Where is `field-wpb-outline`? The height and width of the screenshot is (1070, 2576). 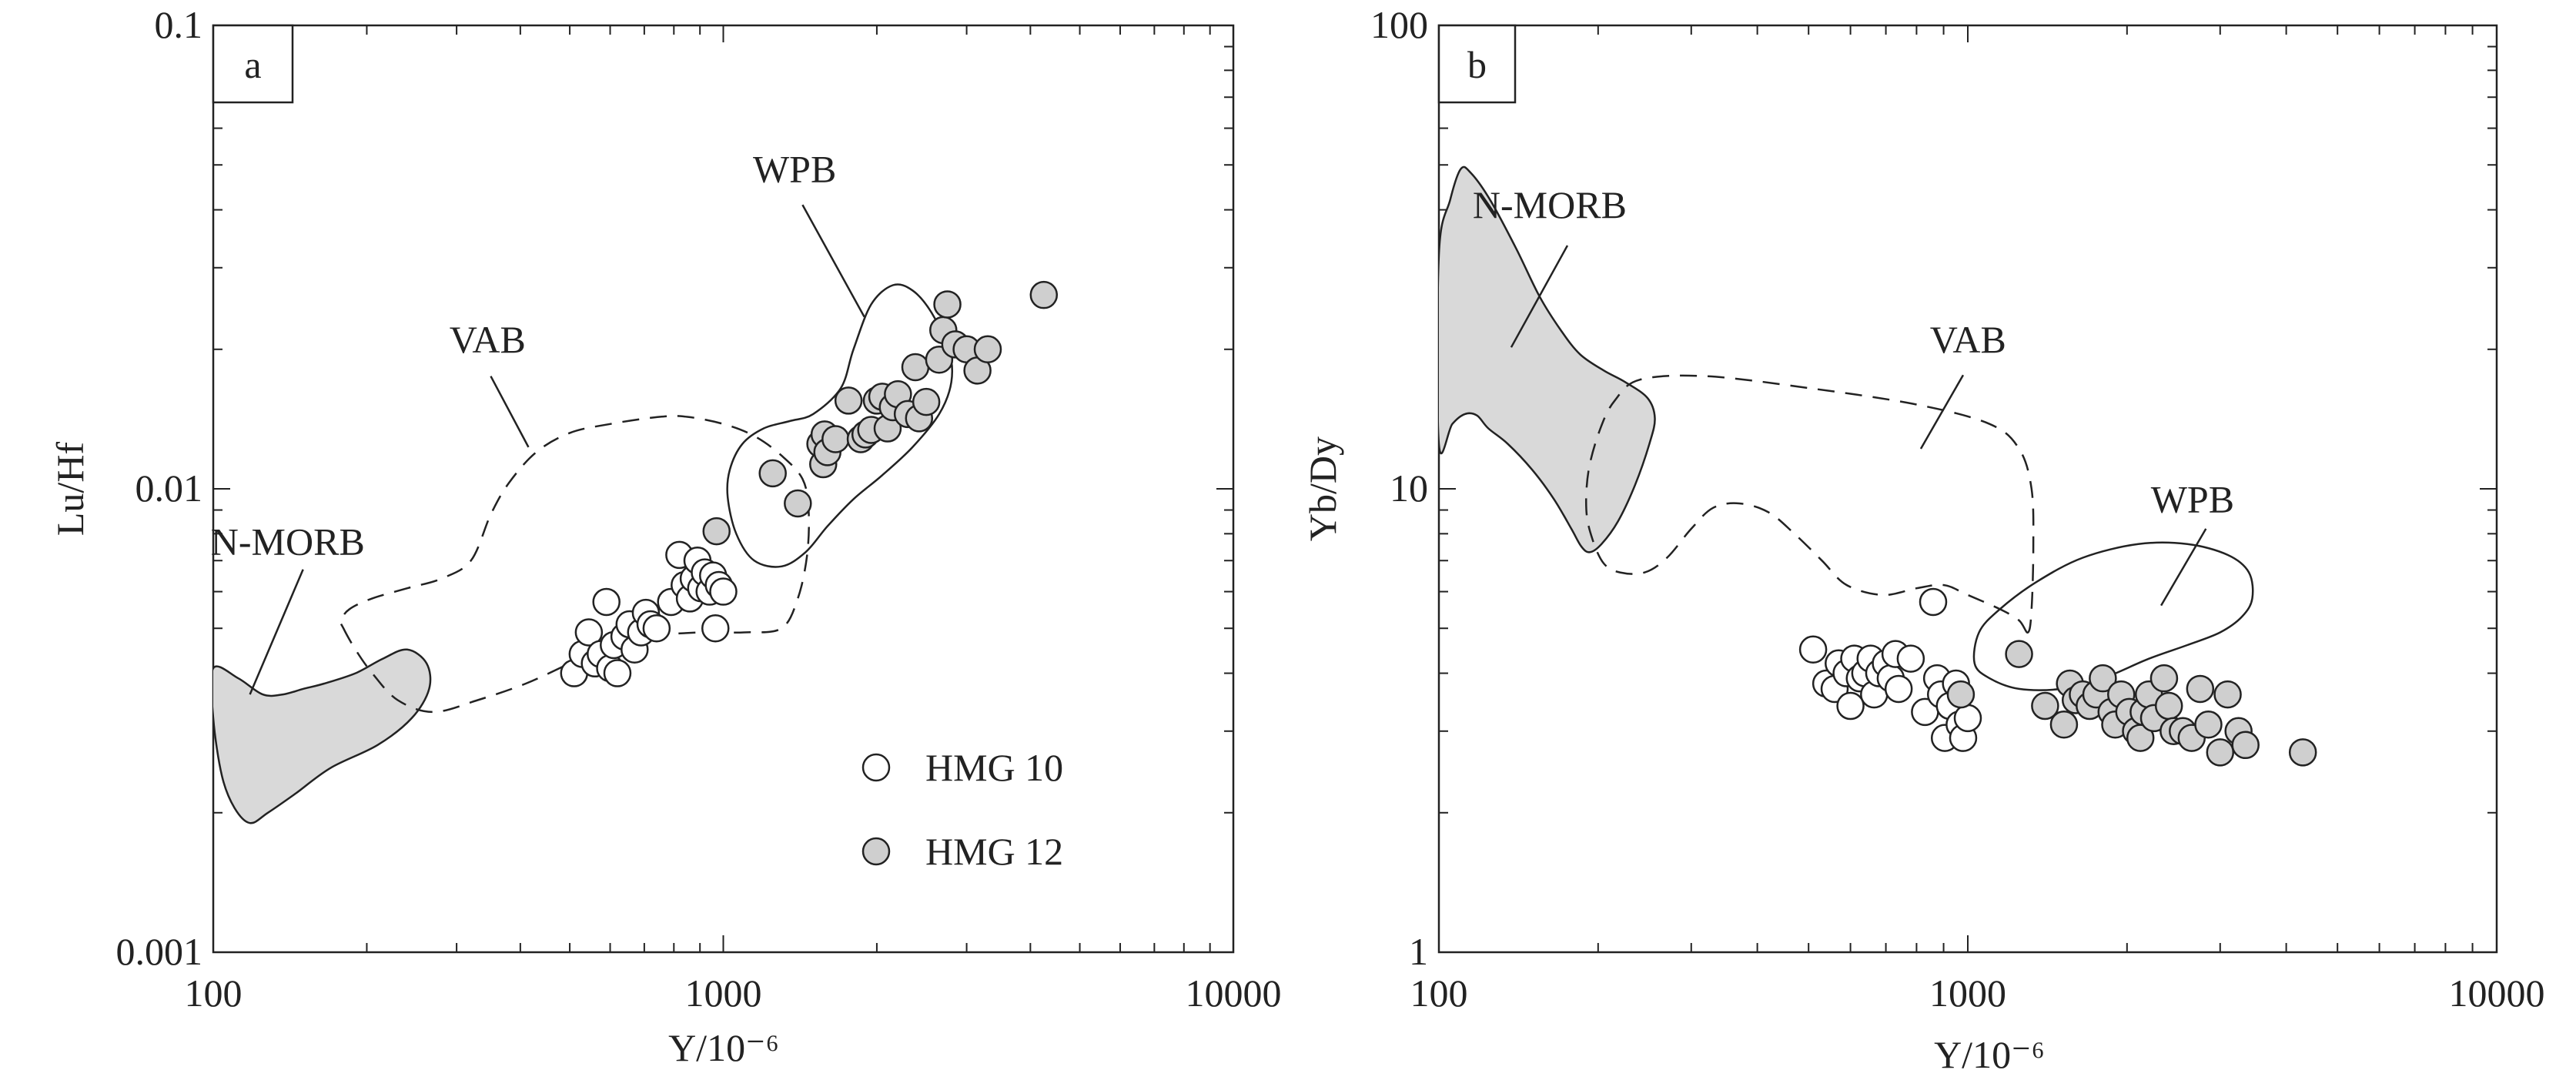
field-wpb-outline is located at coordinates (2113, 616).